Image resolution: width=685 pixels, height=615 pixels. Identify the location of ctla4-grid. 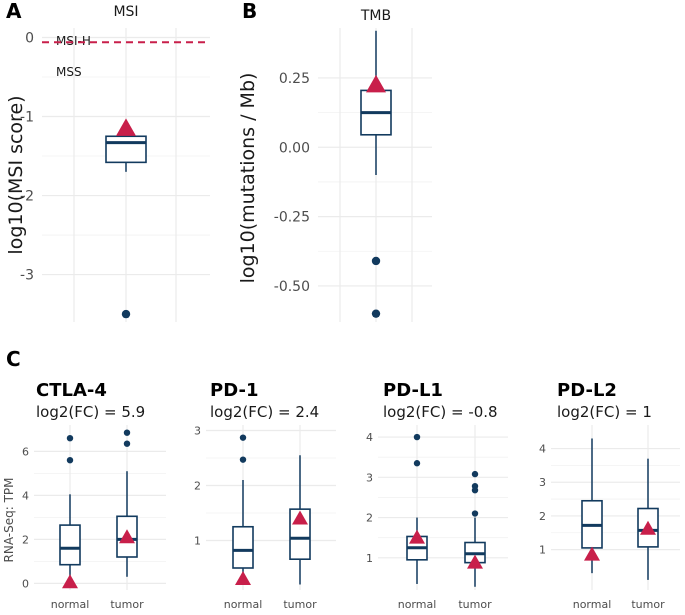
(100, 507).